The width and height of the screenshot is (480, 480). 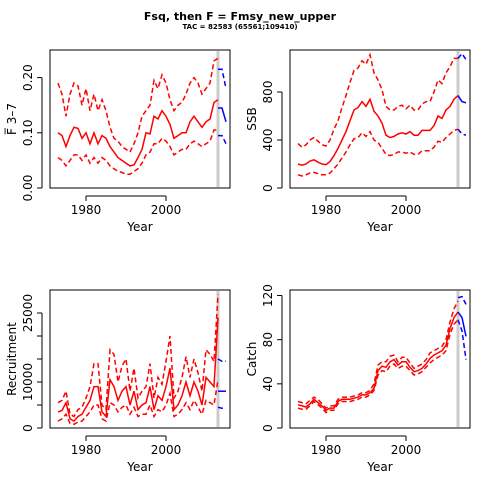 I want to click on y-axis-title: F̅ 3–7, so click(x=11, y=119).